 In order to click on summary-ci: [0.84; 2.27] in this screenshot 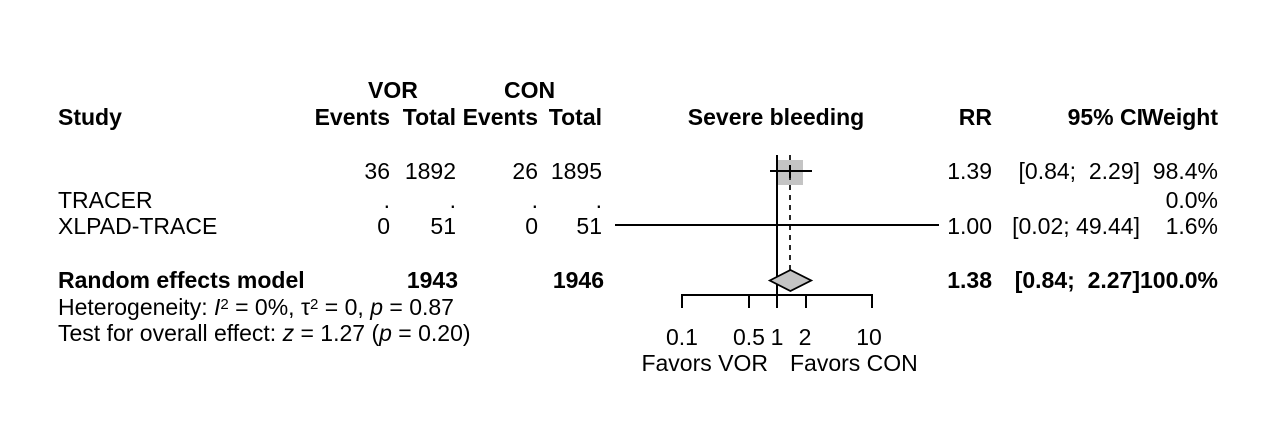, I will do `click(1077, 280)`.